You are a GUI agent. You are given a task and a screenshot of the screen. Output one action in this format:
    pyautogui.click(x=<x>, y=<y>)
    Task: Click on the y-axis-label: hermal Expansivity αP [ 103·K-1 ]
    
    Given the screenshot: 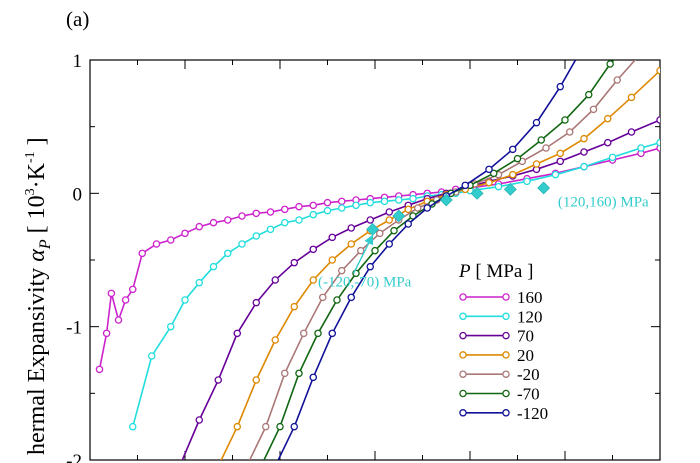 What is the action you would take?
    pyautogui.click(x=38, y=296)
    